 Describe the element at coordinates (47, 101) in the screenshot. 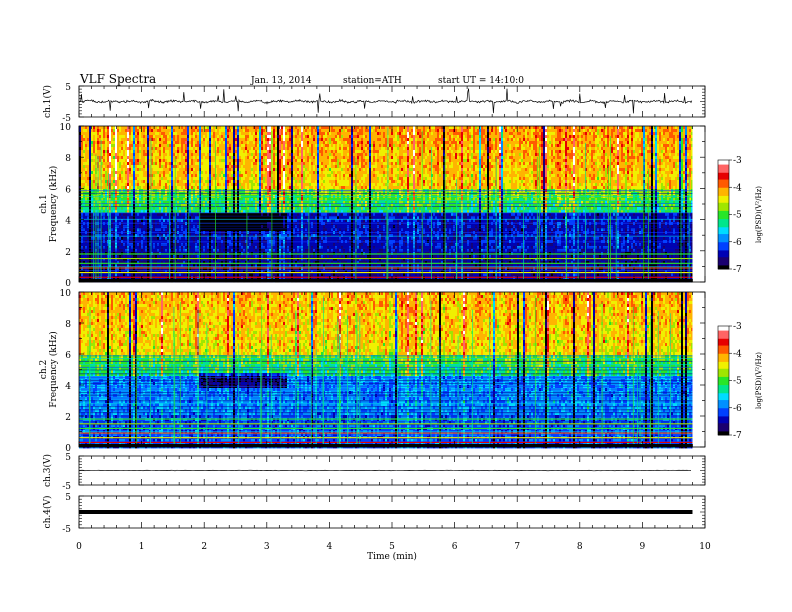

I see `ch1-ylabel: ch.1(V)` at that location.